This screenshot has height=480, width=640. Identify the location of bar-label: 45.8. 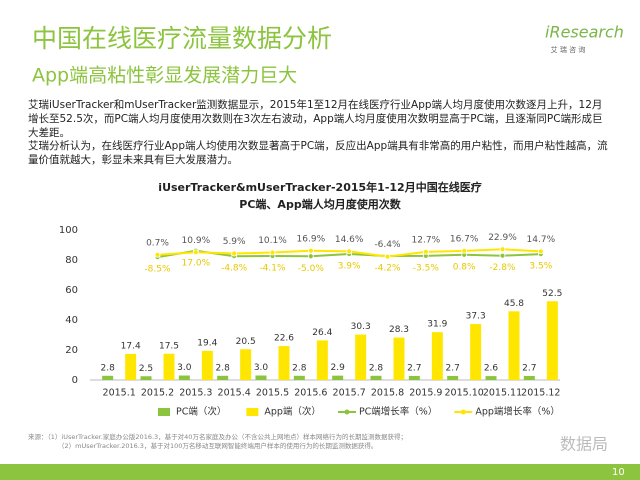
(514, 304).